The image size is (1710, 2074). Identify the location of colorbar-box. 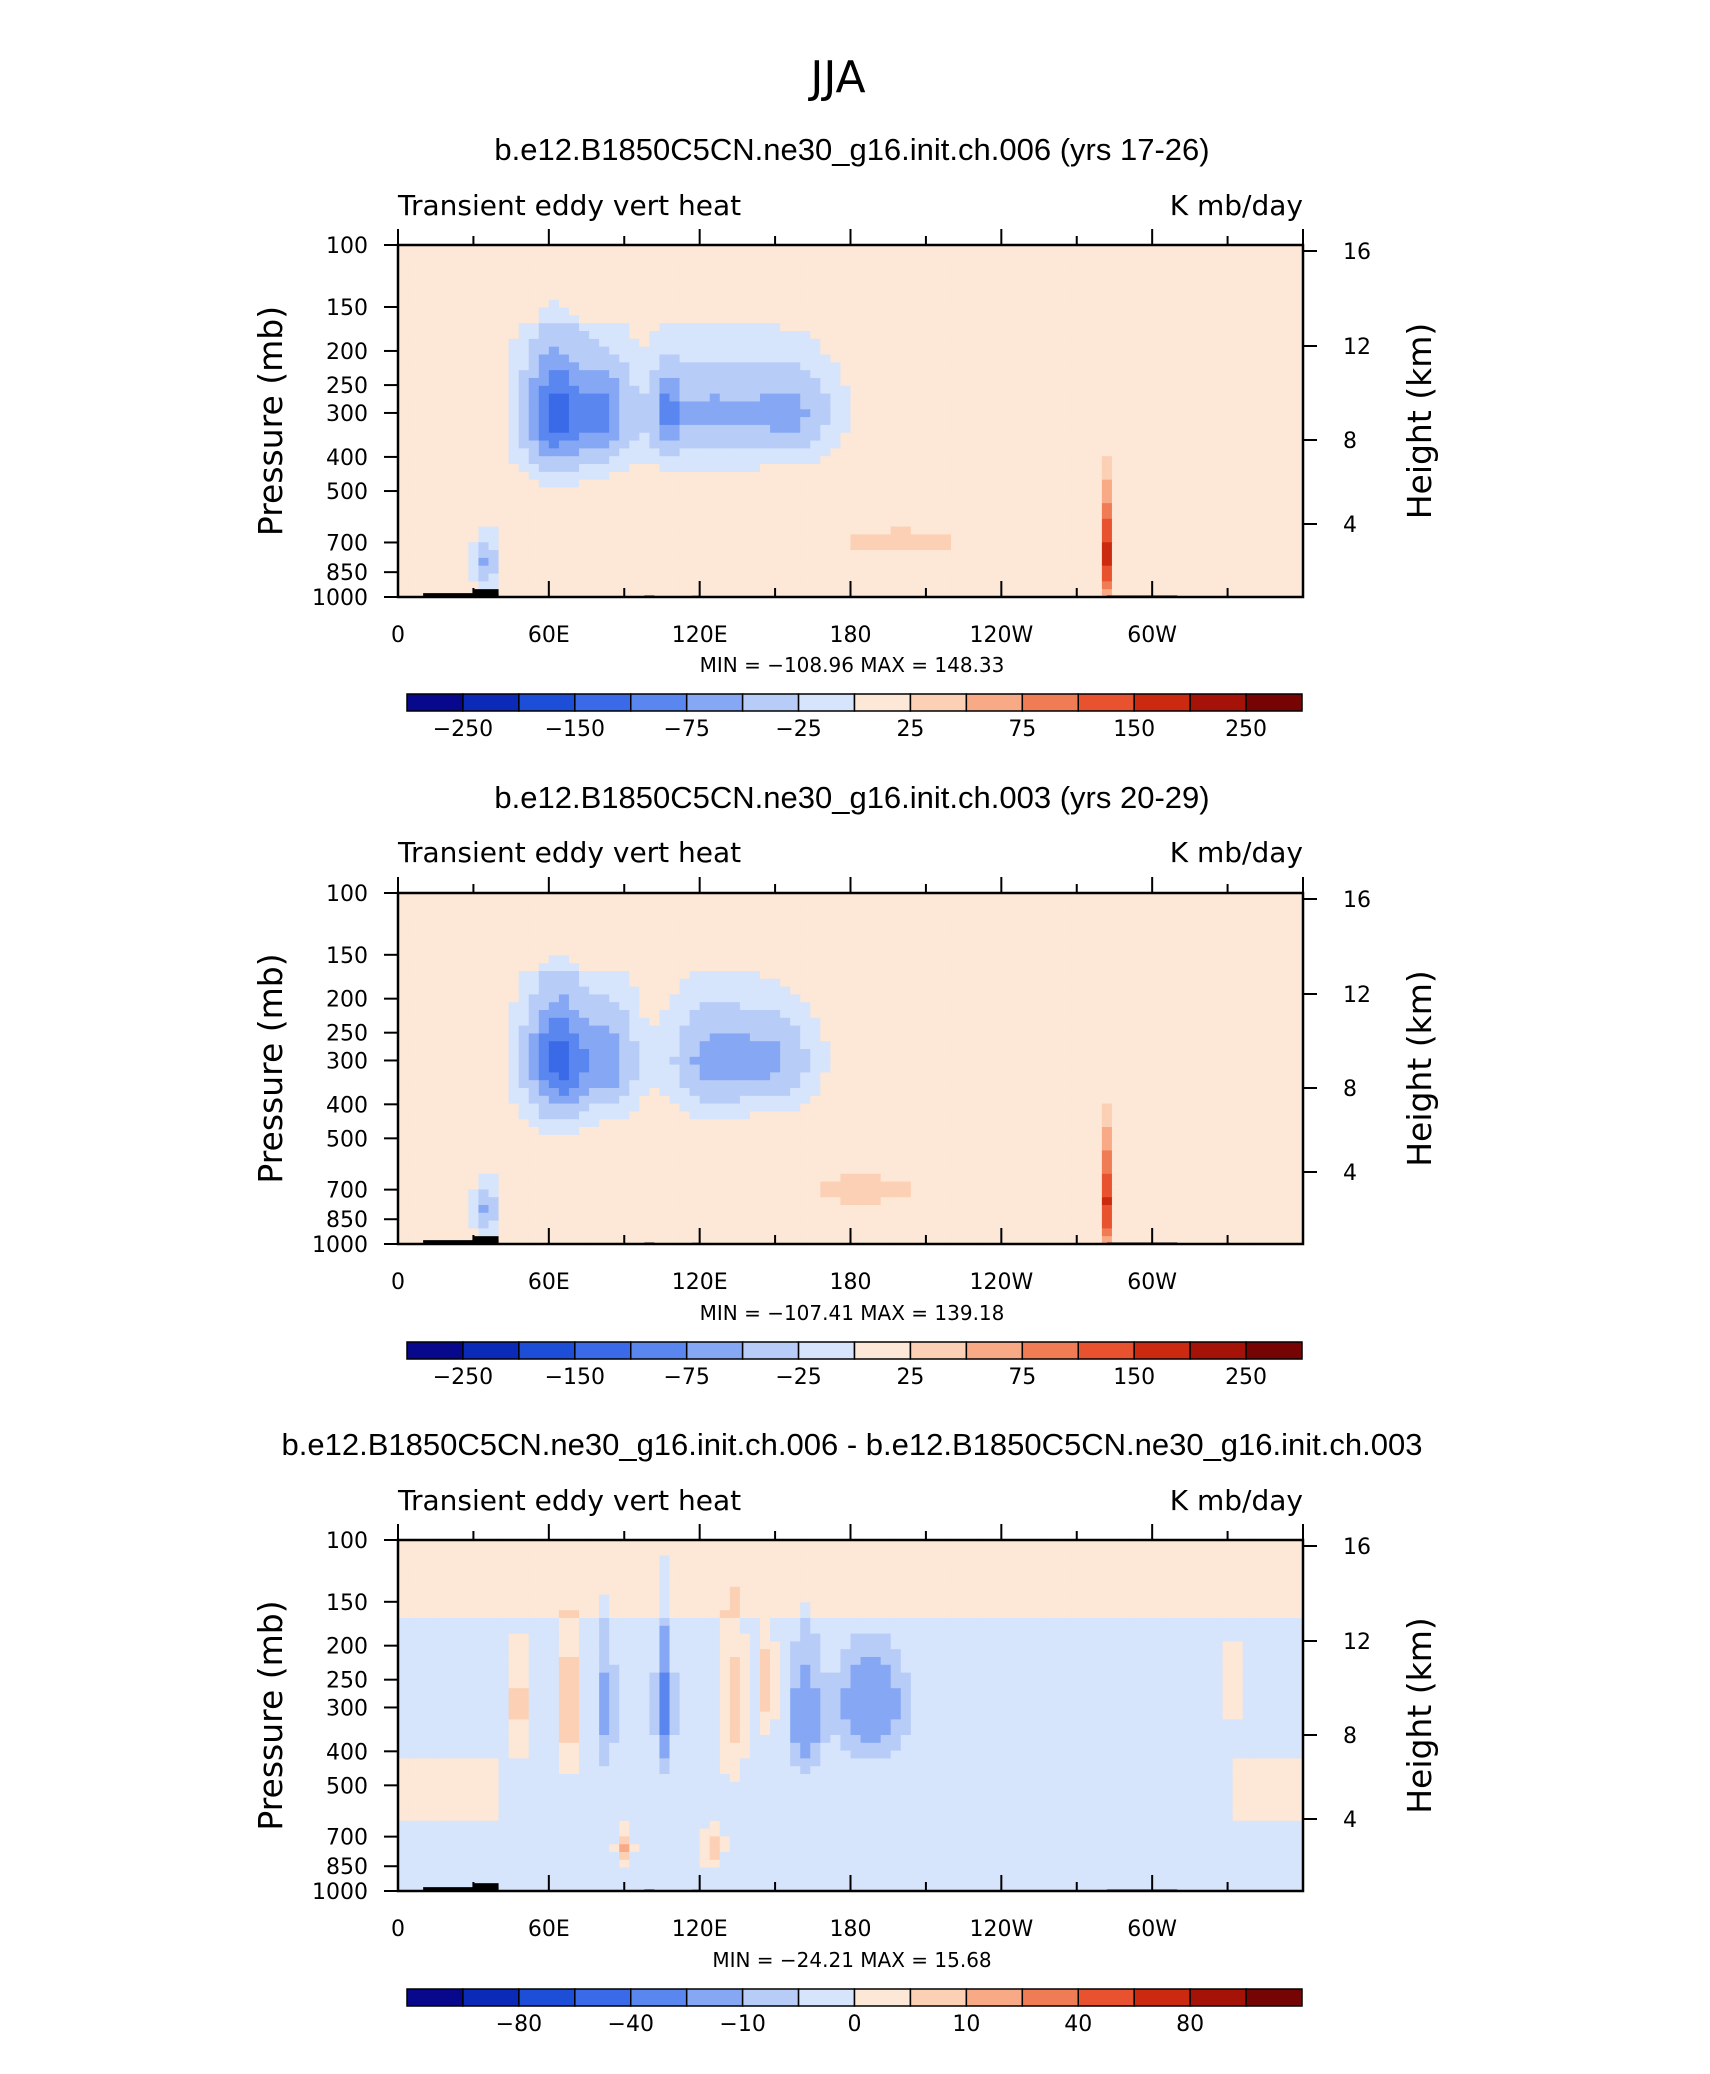
(435, 702).